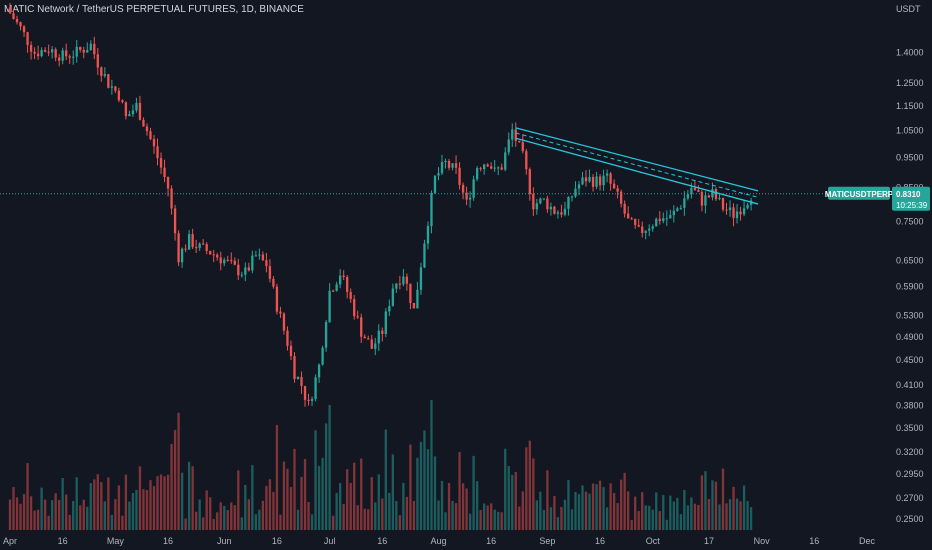  What do you see at coordinates (910, 286) in the screenshot?
I see `y-tick-label: 0.5900` at bounding box center [910, 286].